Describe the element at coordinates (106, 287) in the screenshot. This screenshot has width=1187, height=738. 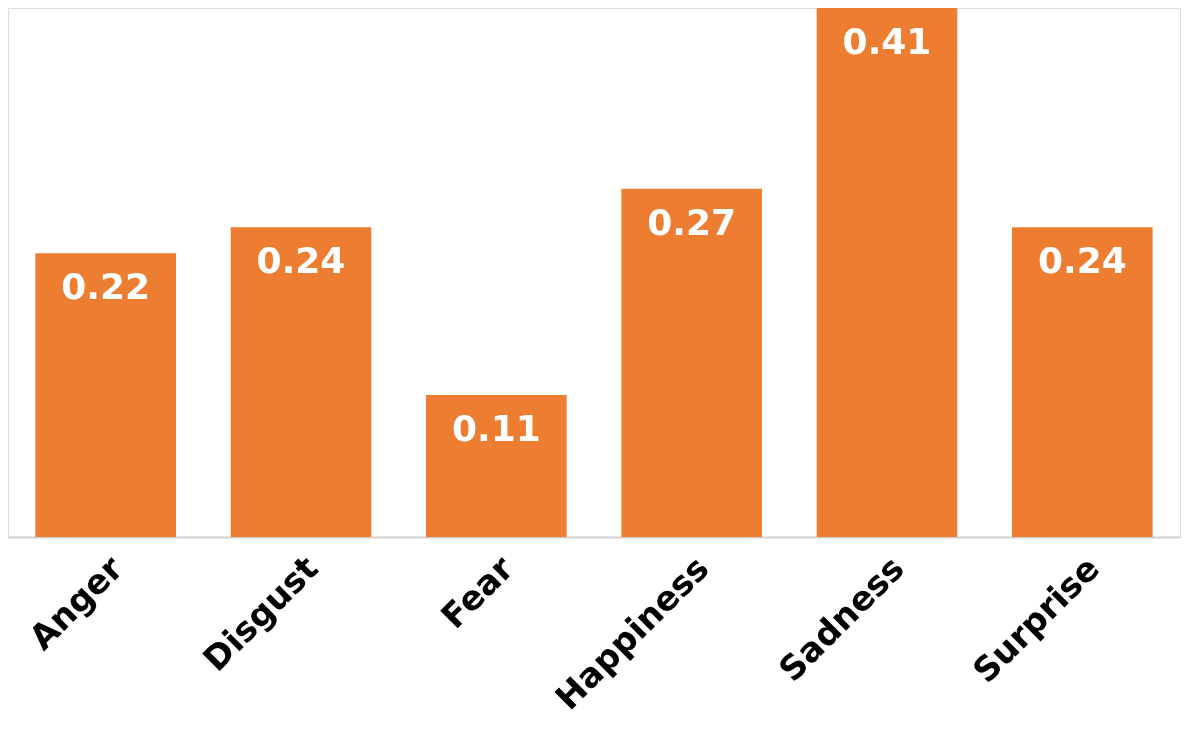
I see `data-label: 0.22` at that location.